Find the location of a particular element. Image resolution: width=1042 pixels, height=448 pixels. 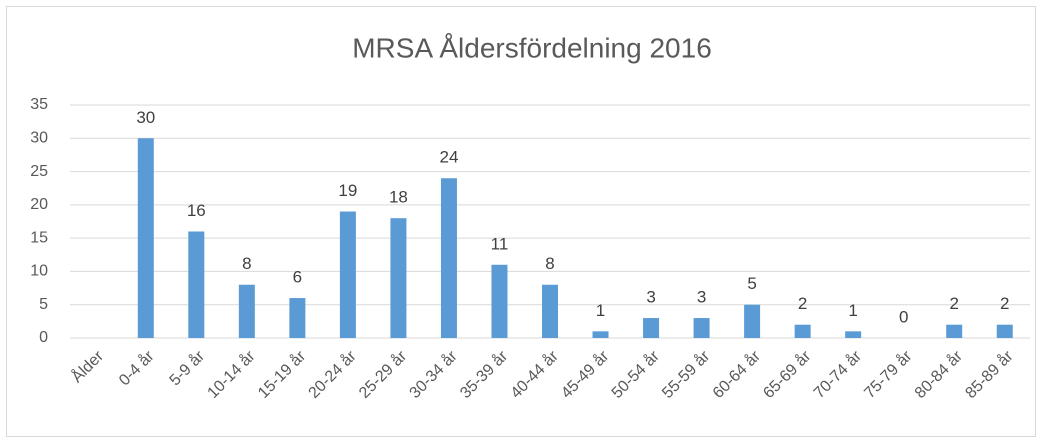

data-label: 5 is located at coordinates (751, 283).